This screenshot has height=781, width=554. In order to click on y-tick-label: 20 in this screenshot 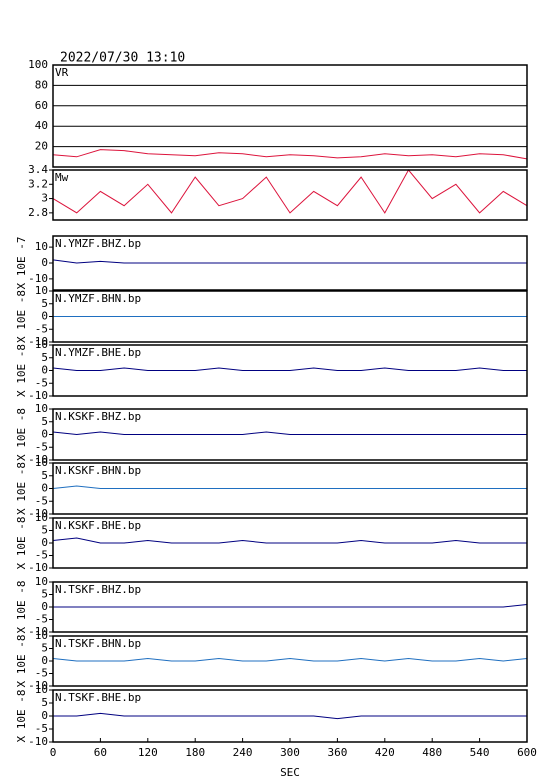, I will do `click(41, 146)`.